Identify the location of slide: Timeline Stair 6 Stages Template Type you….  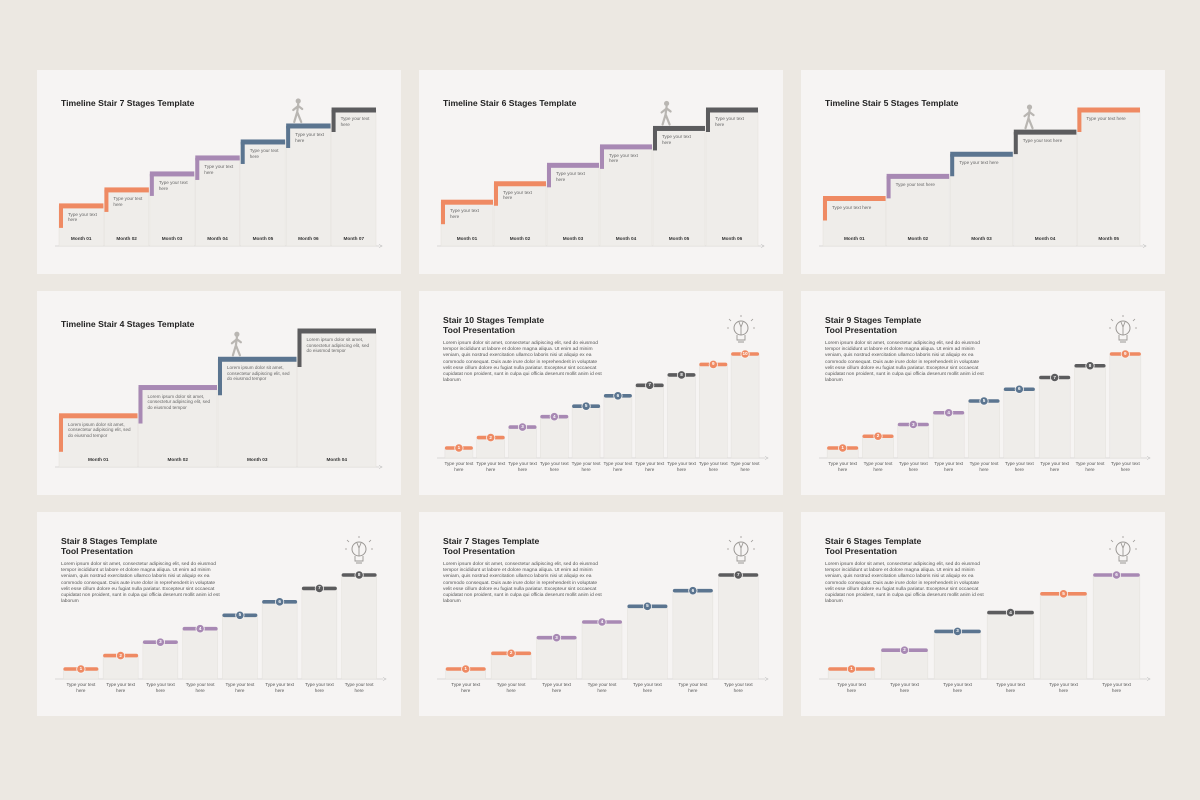
(601, 172).